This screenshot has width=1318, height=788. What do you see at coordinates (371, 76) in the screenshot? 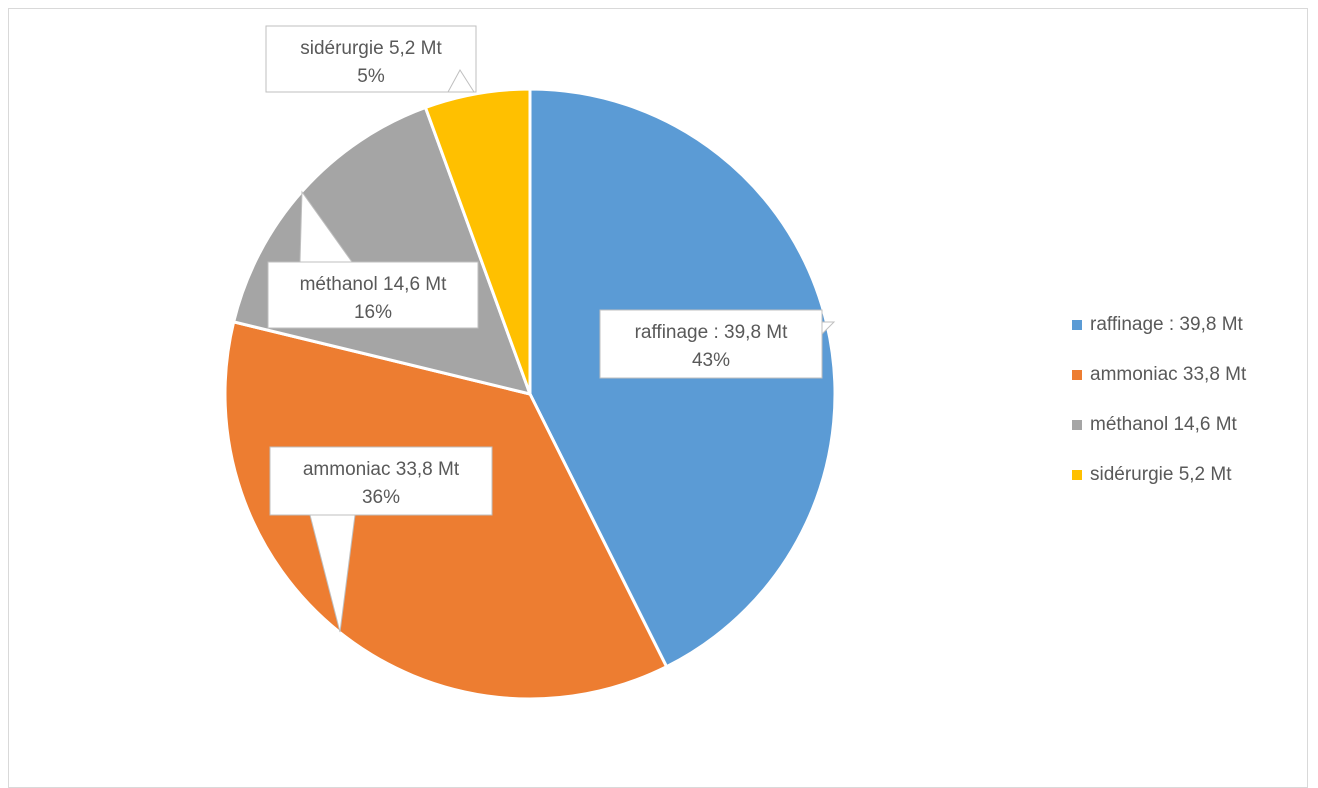
I see `data-label-percent: 5%` at bounding box center [371, 76].